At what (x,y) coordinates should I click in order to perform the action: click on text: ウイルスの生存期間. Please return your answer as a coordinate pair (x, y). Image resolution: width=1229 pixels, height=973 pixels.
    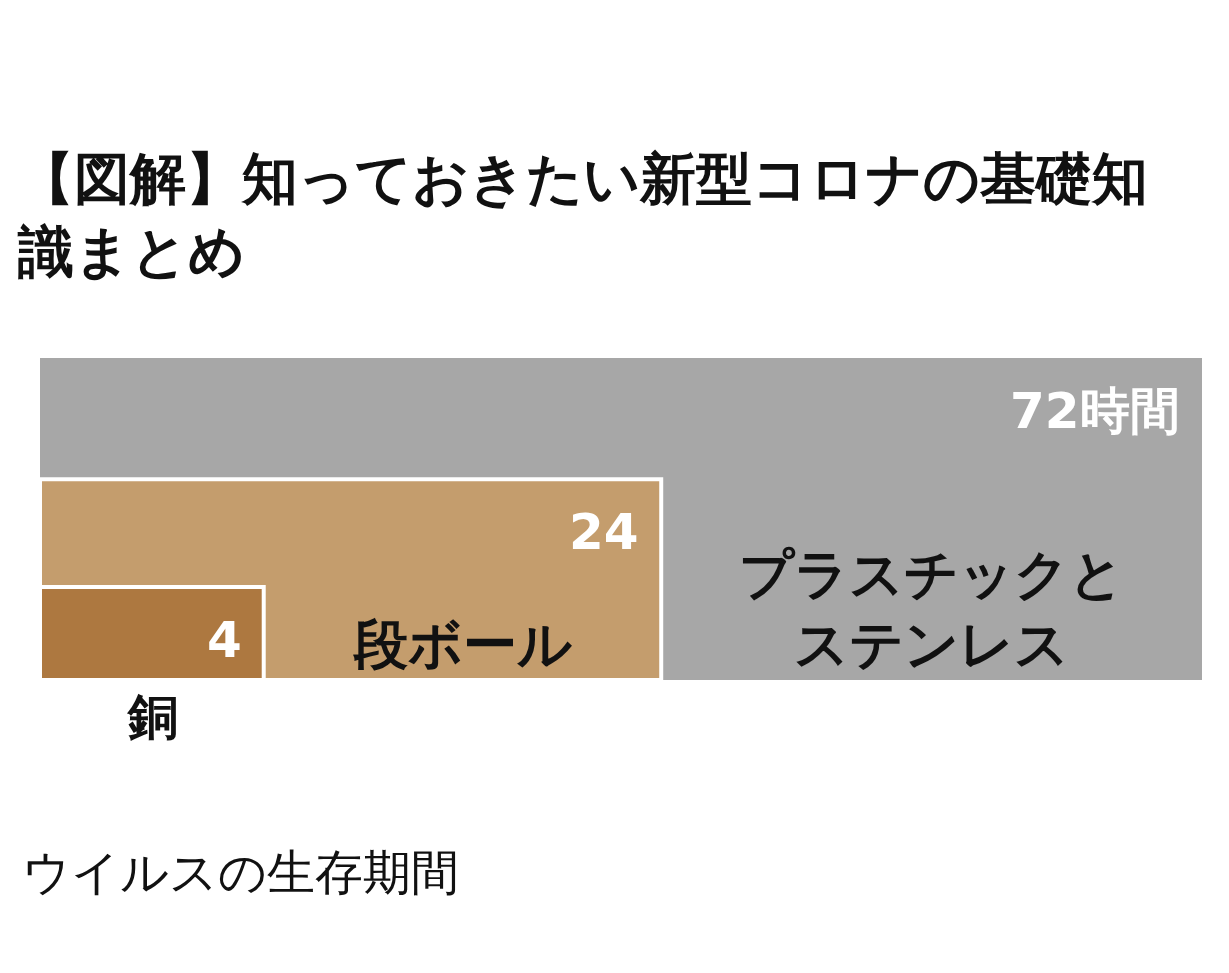
    Looking at the image, I should click on (240, 872).